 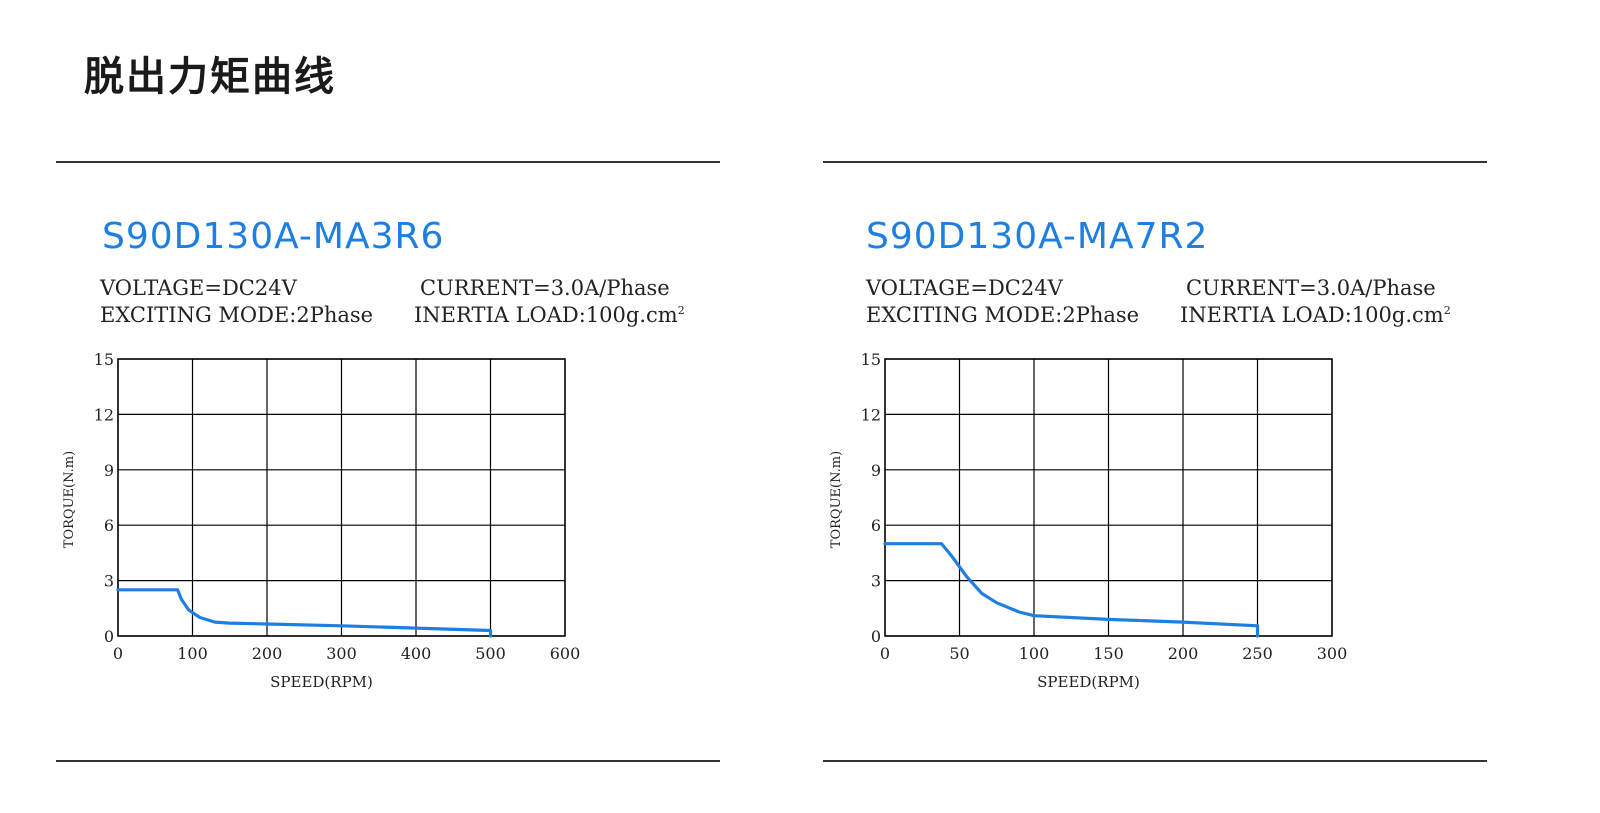 I want to click on divider-bottom-right, so click(x=1155, y=761).